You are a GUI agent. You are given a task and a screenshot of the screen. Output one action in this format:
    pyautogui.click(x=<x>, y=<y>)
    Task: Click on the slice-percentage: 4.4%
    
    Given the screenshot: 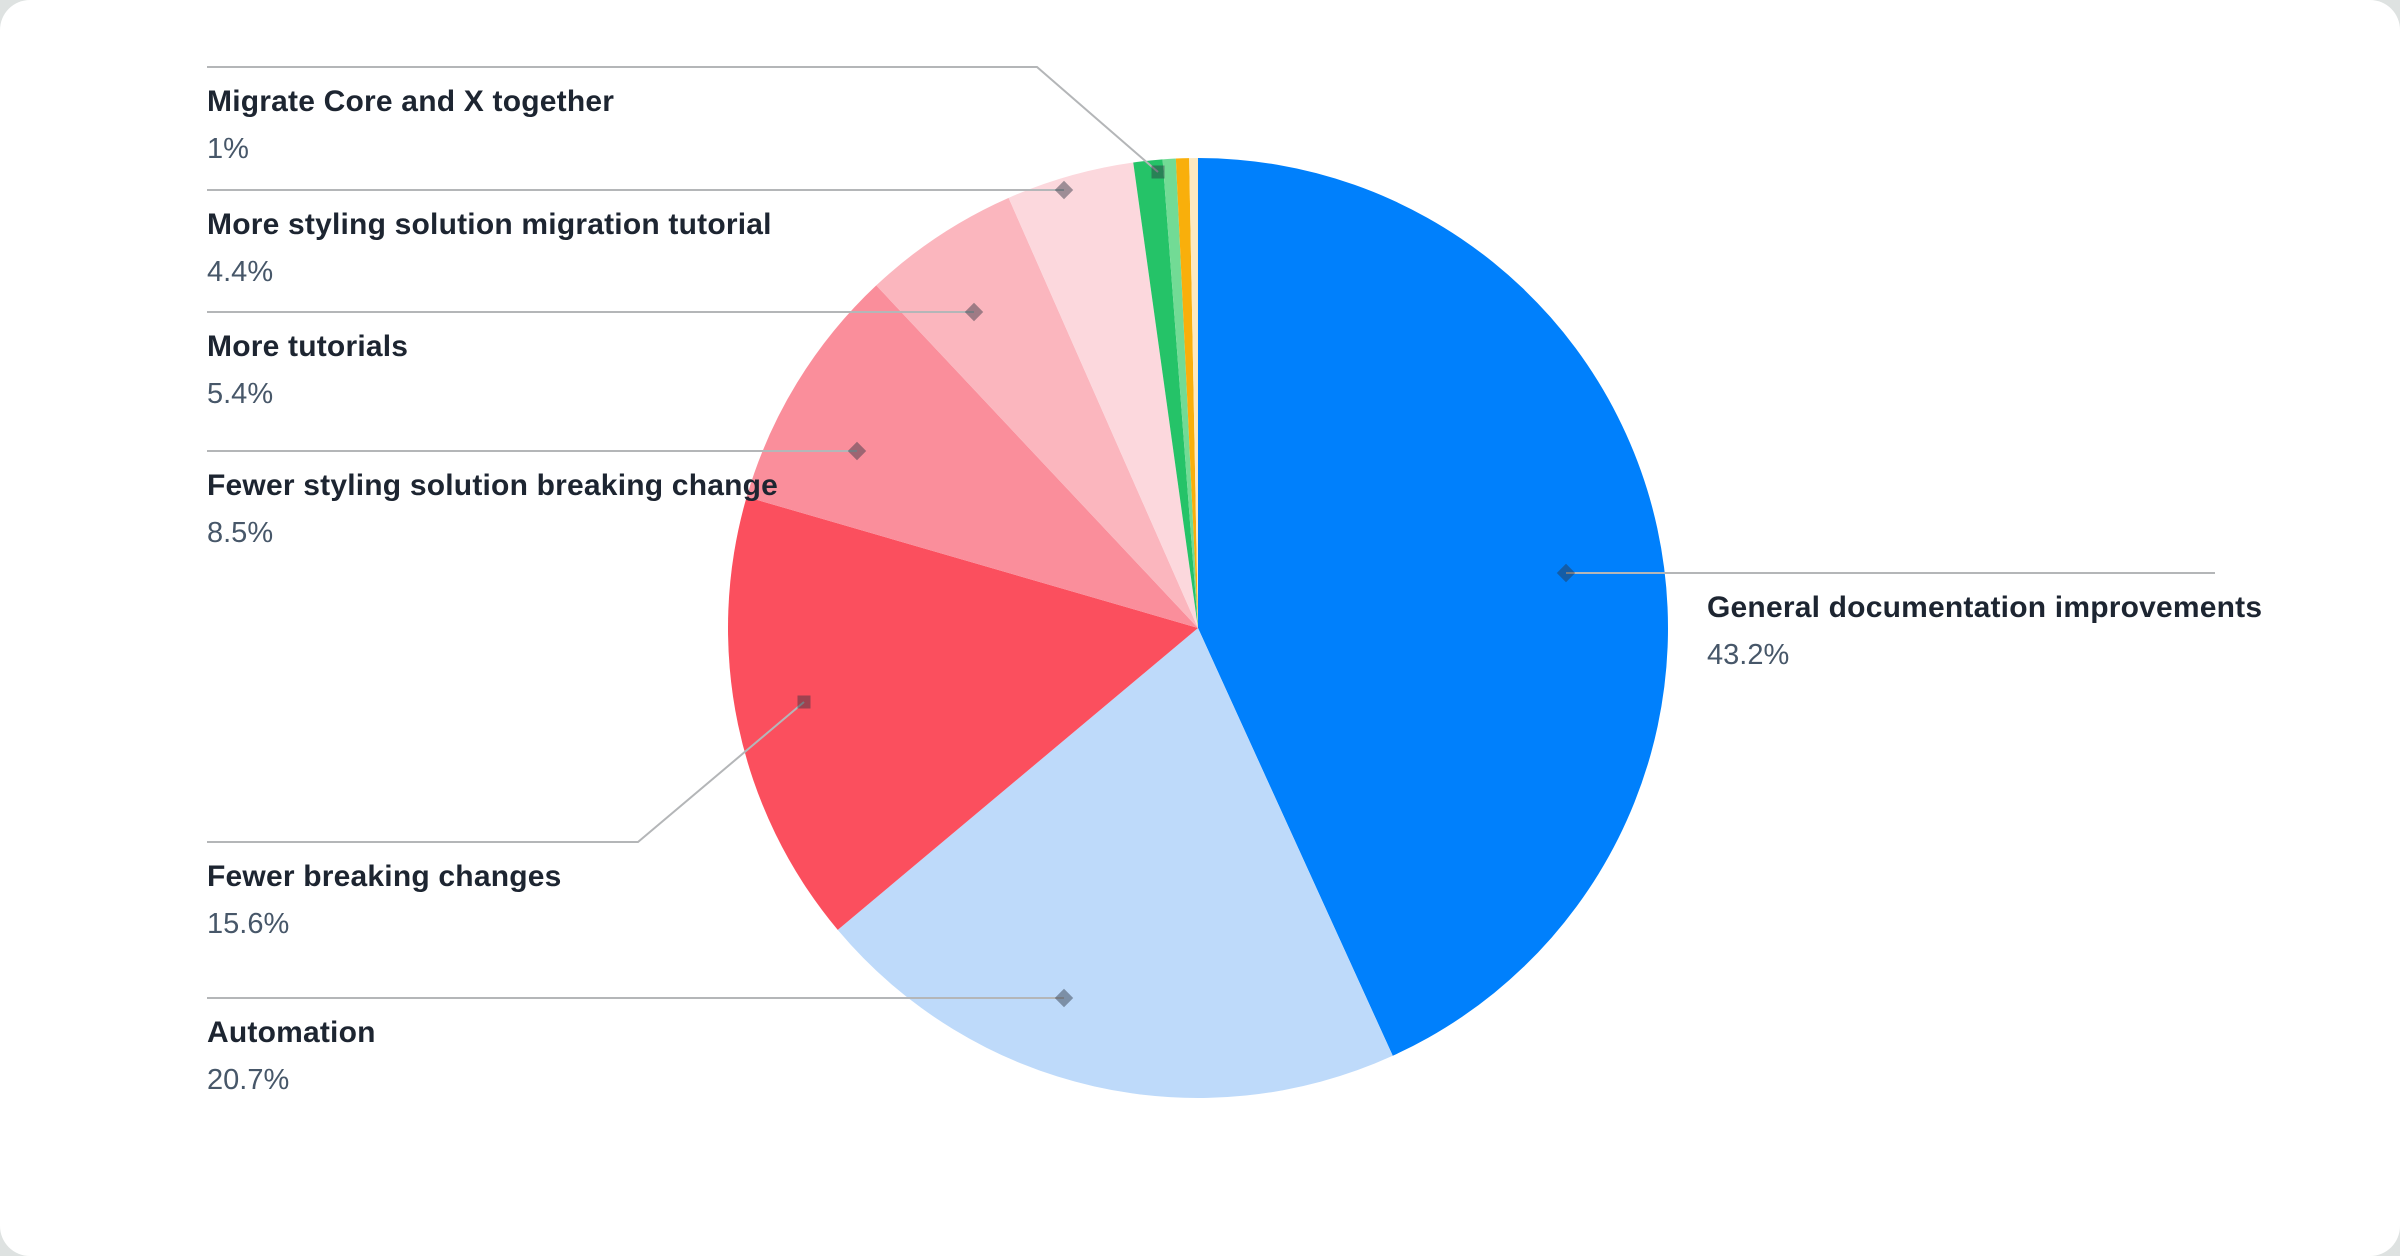 What is the action you would take?
    pyautogui.click(x=240, y=272)
    